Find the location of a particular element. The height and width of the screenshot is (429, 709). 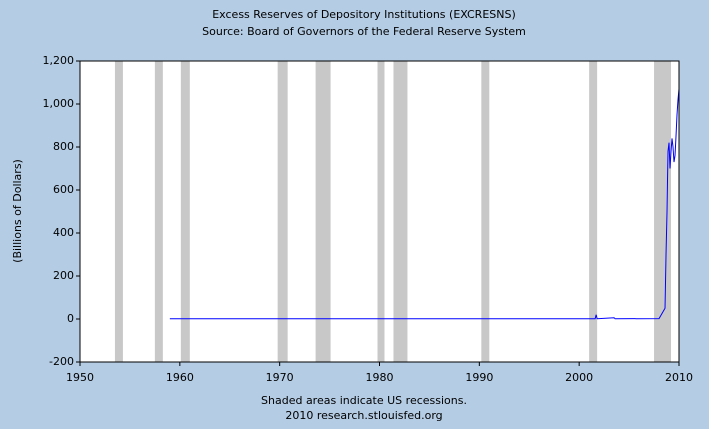

y-tick-label: 1,200 is located at coordinates (59, 60).